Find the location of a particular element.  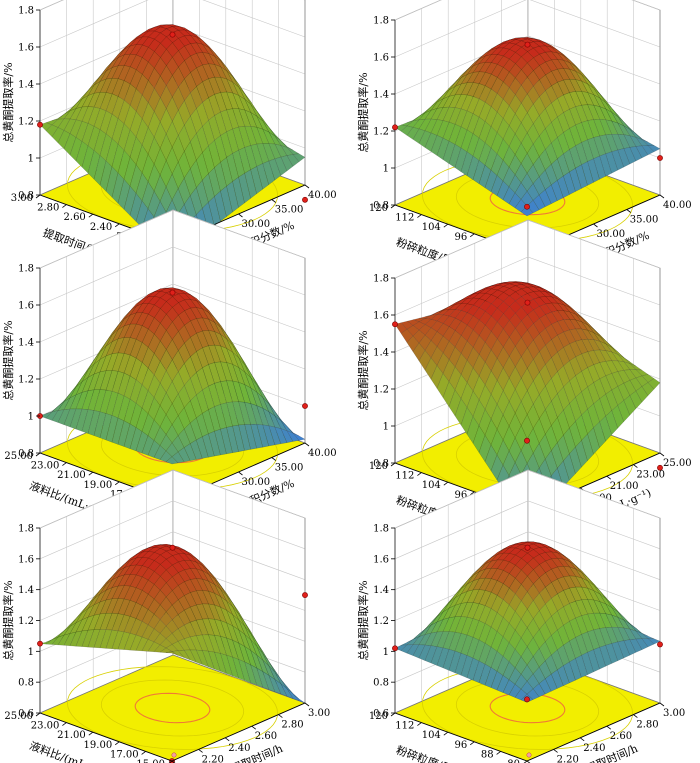

left-tick-label: 2.60 is located at coordinates (75, 217).